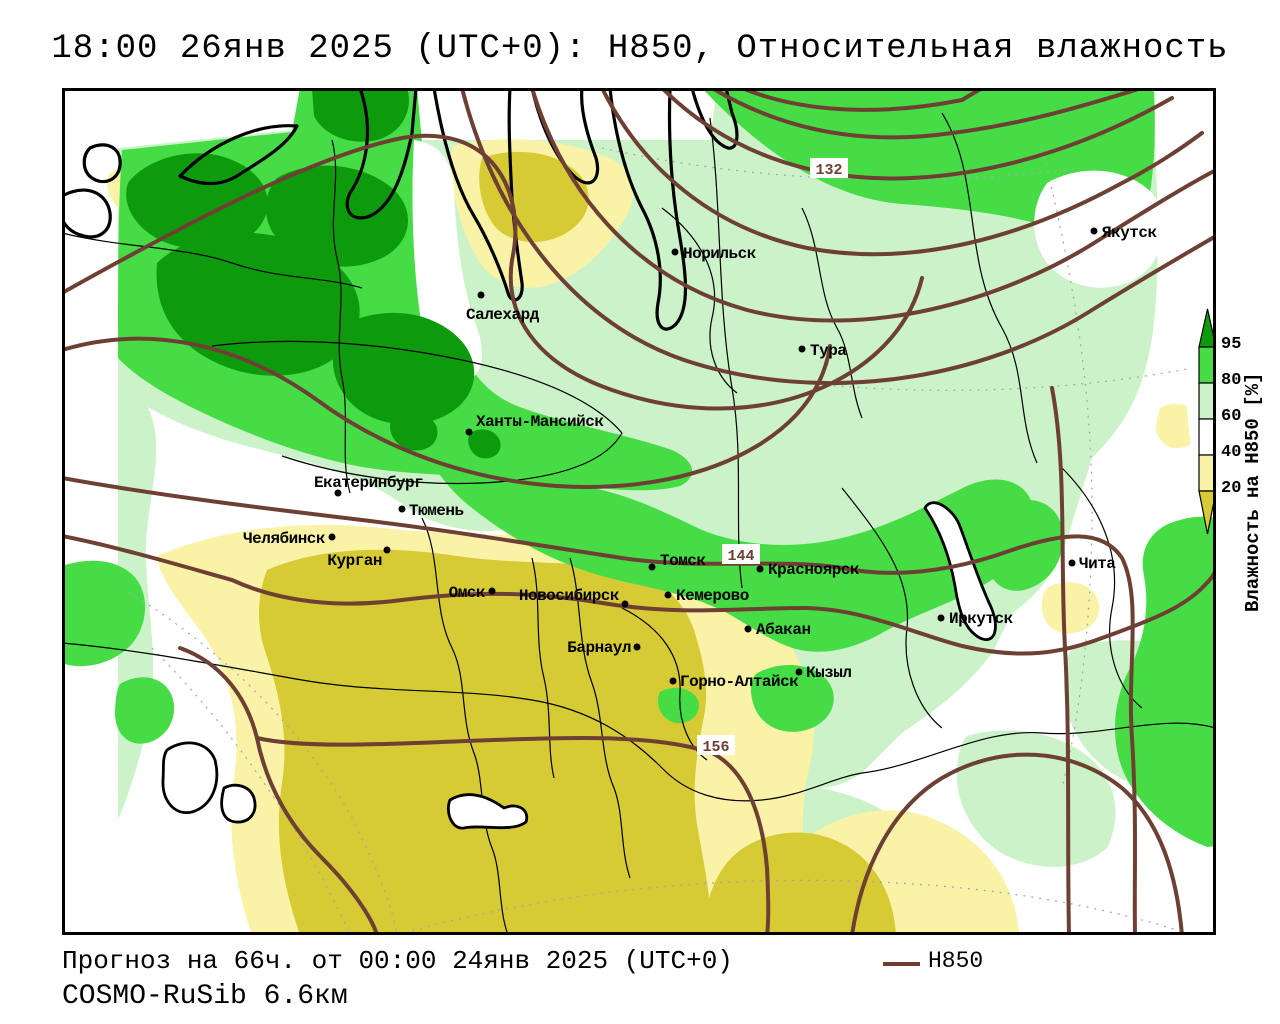 This screenshot has height=1024, width=1280. I want to click on colorbar-title: Влажность на H850 [%], so click(1253, 492).